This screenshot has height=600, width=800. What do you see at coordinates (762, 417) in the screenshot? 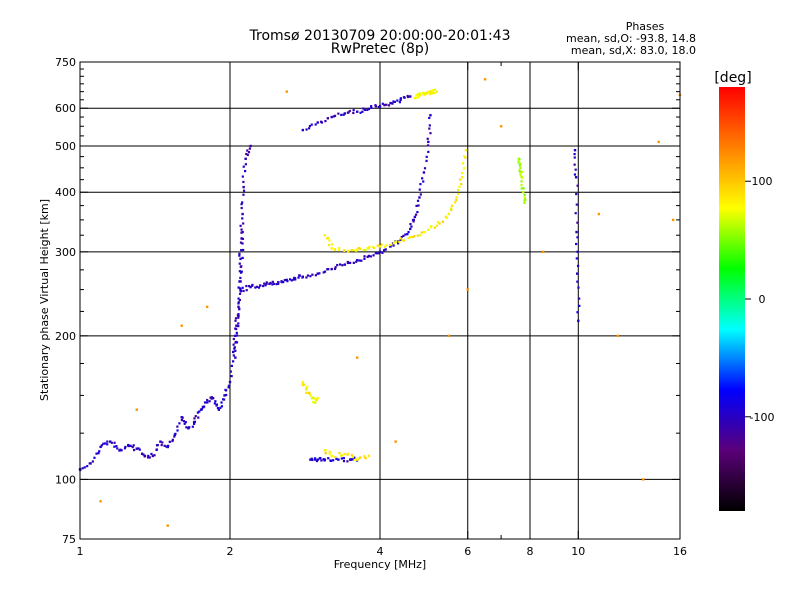
I see `colorbar-tick-label: -100` at bounding box center [762, 417].